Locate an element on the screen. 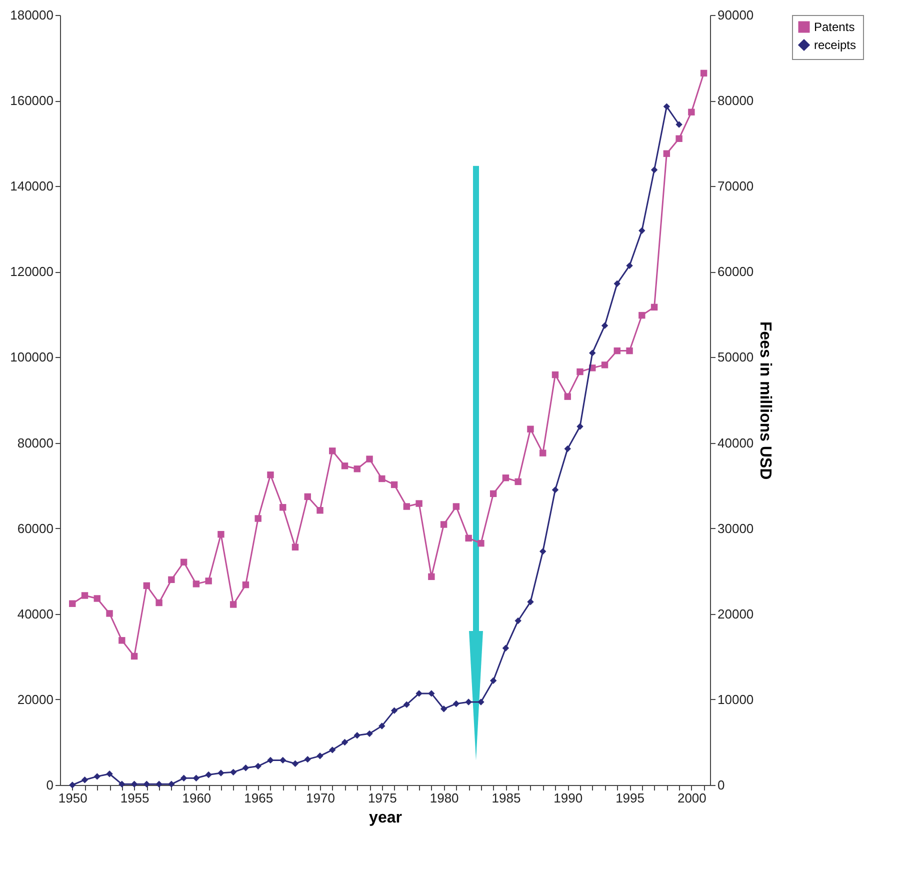  x-tick-label: 1990 is located at coordinates (568, 798).